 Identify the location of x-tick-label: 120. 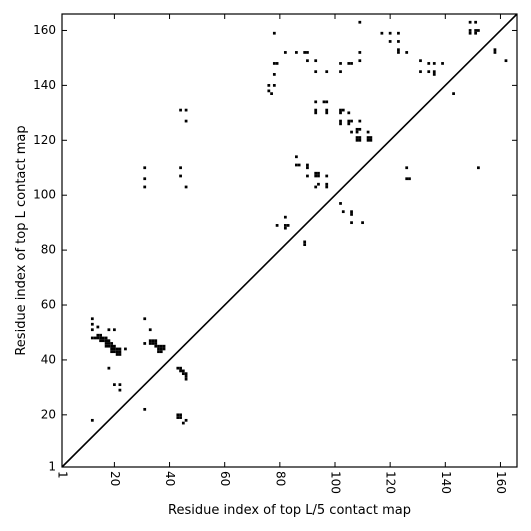
(391, 482).